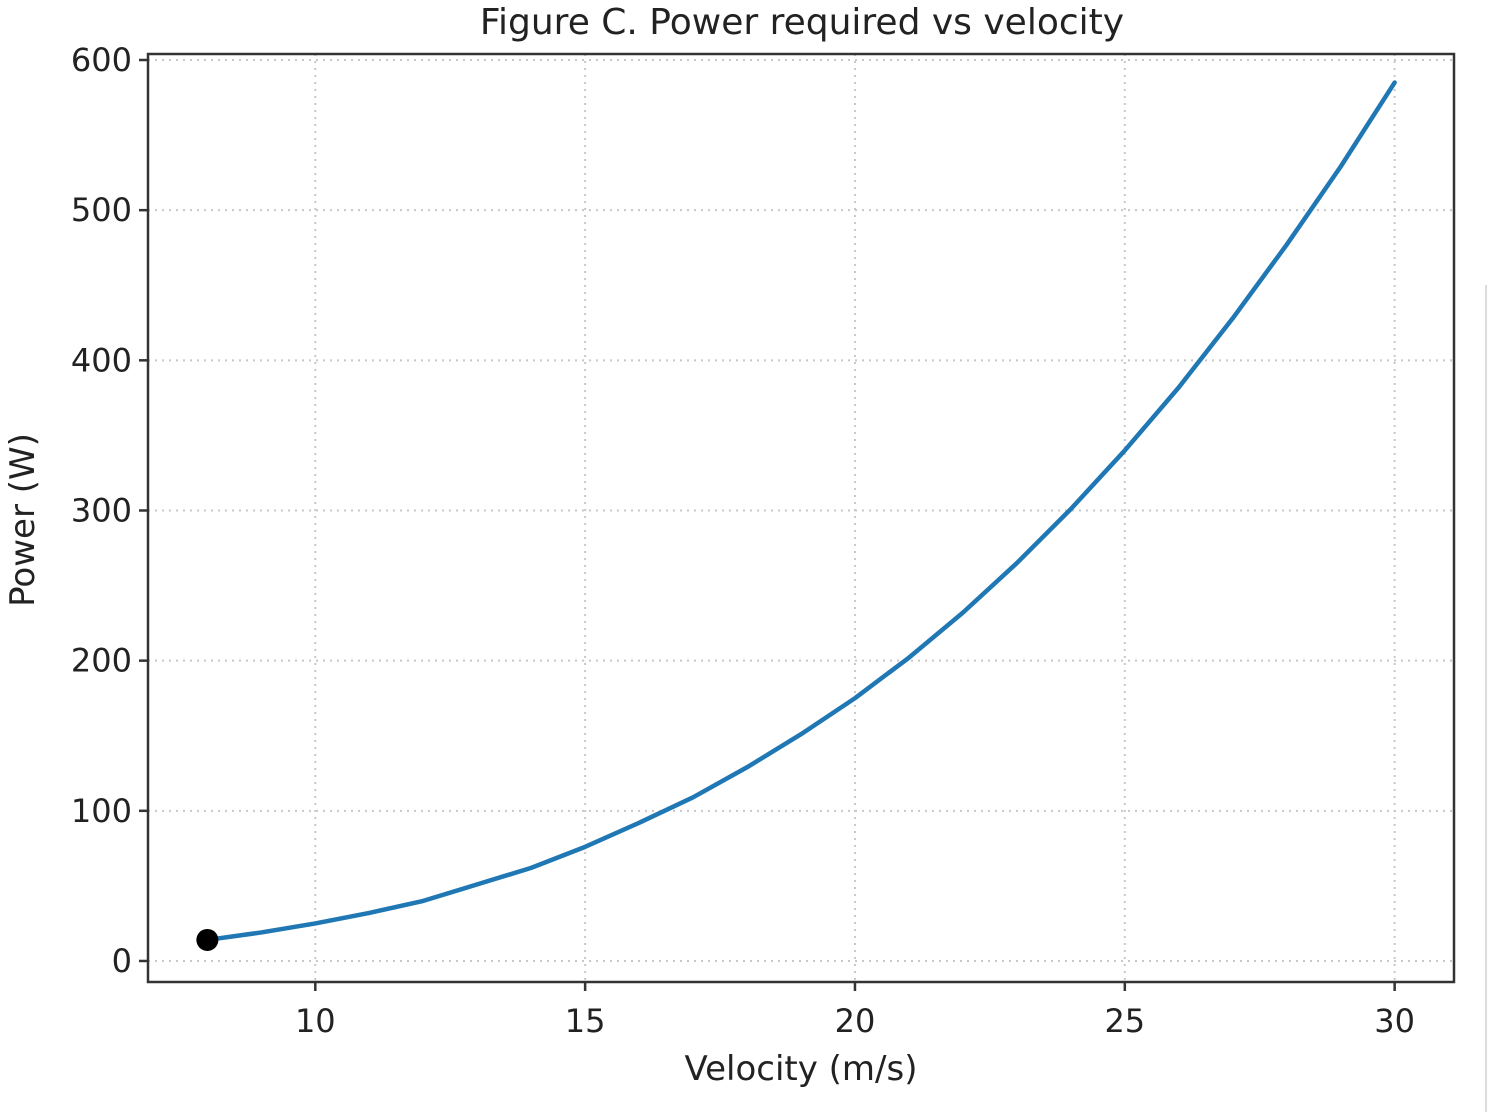 This screenshot has height=1112, width=1488. Describe the element at coordinates (101, 60) in the screenshot. I see `y-tick-label: 600` at that location.